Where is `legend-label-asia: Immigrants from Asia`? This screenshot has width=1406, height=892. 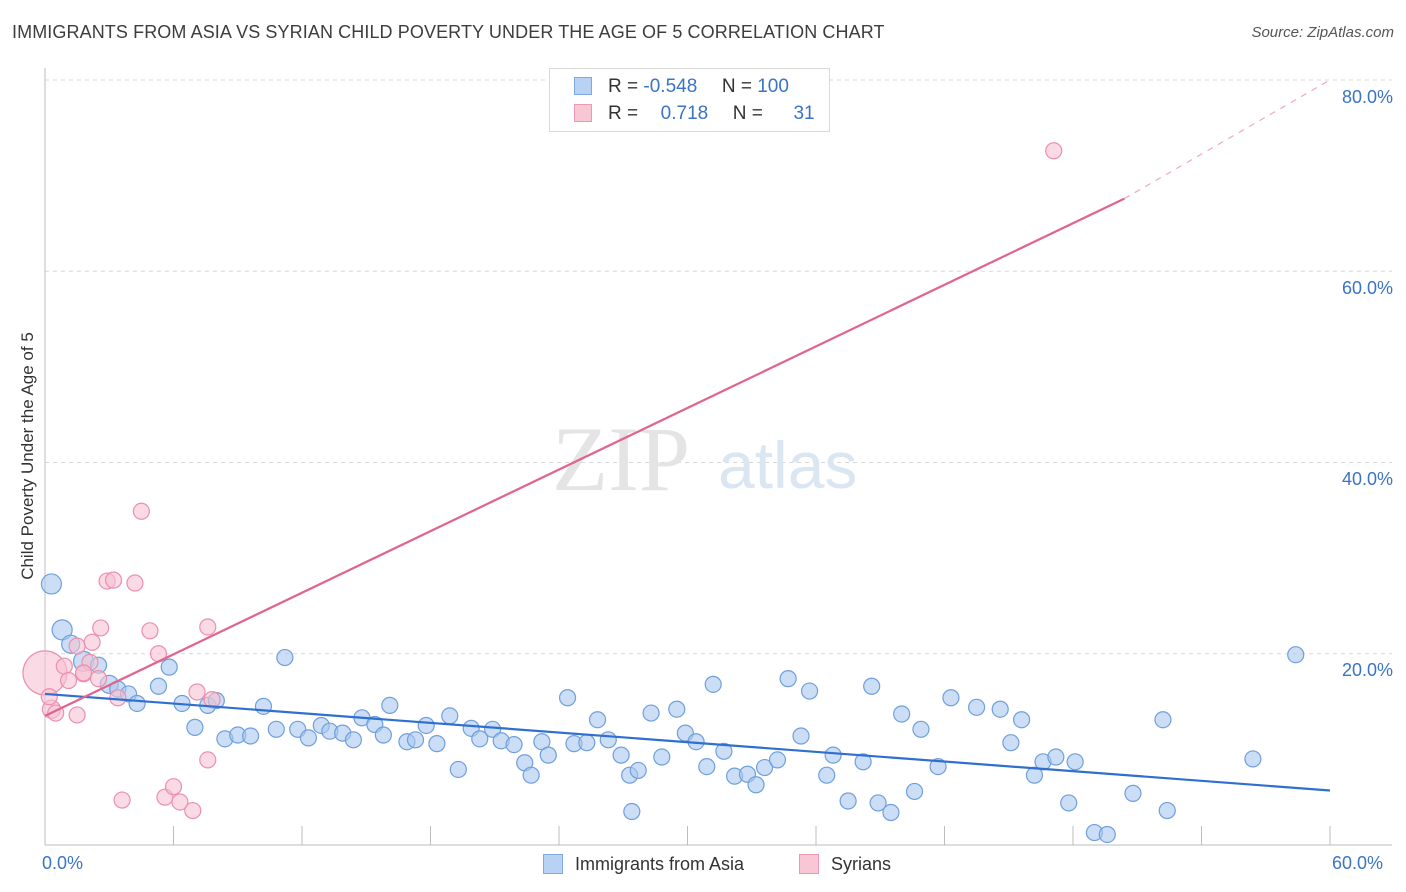 legend-label-asia: Immigrants from Asia is located at coordinates (660, 864).